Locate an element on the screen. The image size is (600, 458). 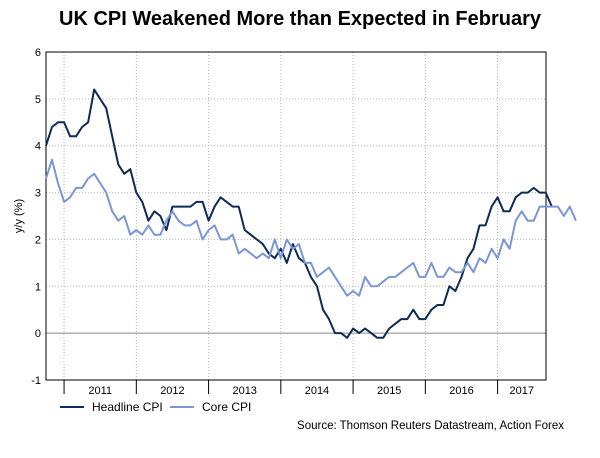
y-tick-label: 3 is located at coordinates (38, 194).